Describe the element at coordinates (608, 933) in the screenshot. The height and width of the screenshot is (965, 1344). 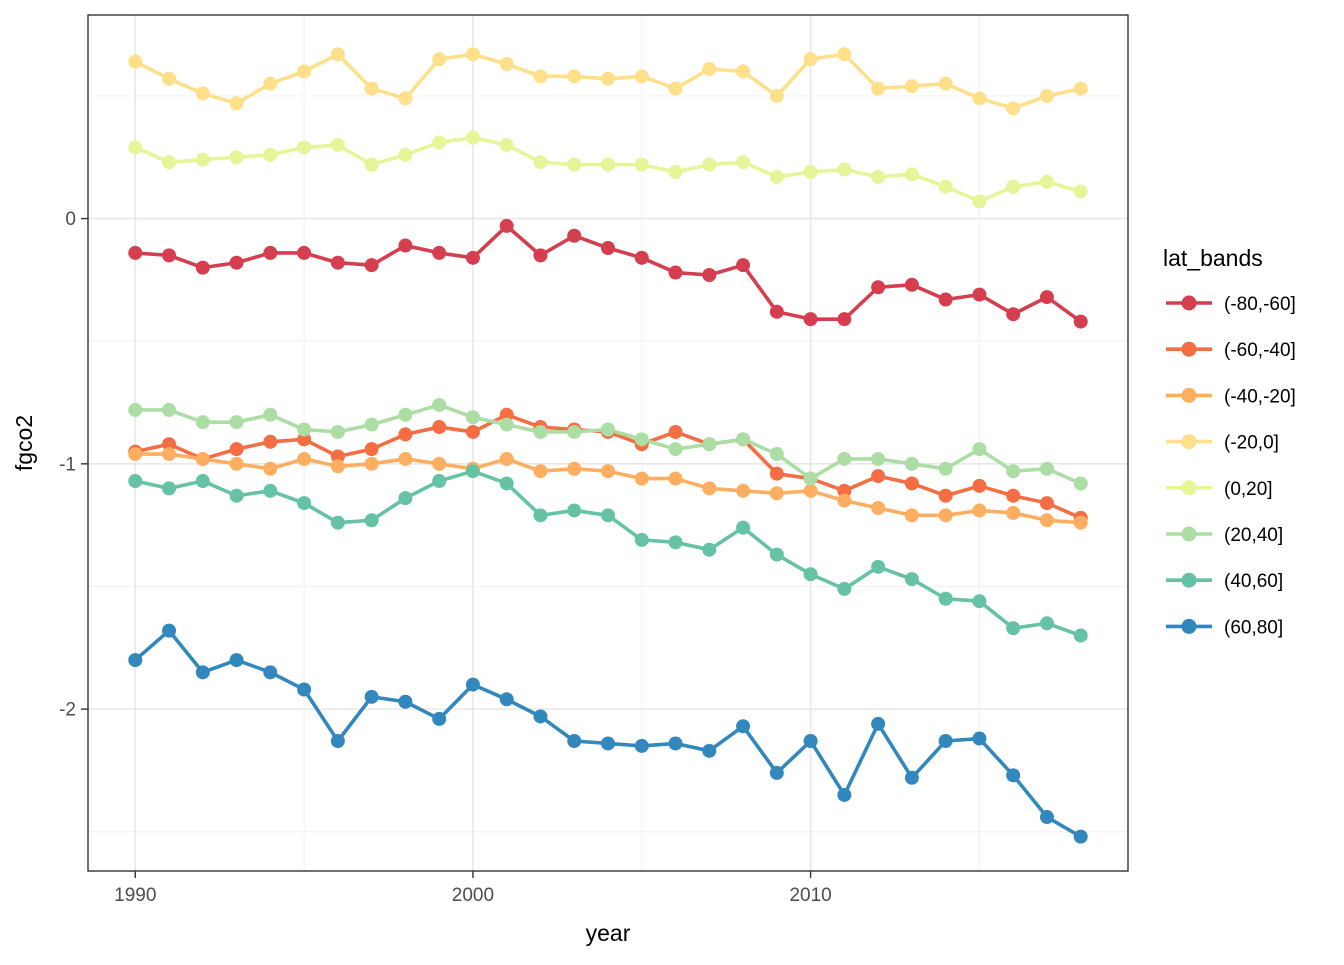
I see `x-axis-title: year` at that location.